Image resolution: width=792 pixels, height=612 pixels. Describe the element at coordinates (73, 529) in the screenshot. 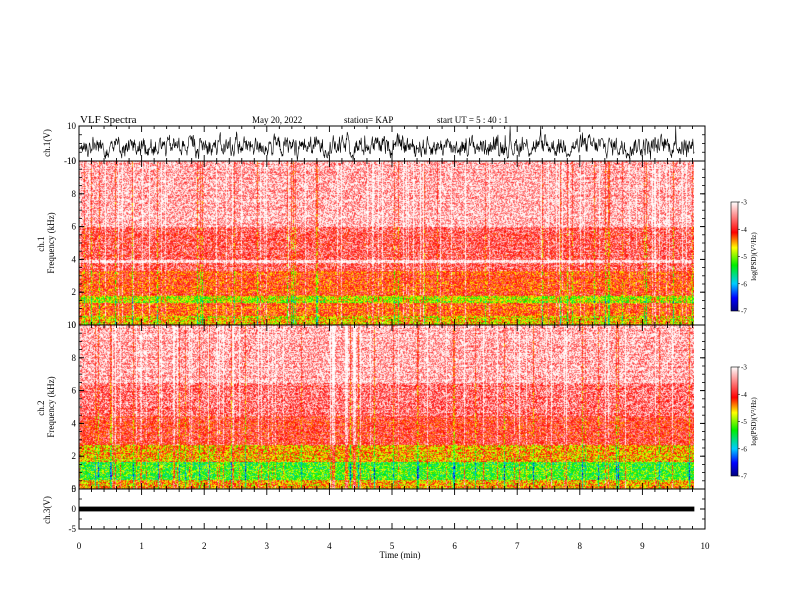

I see `ytick-label: -5` at that location.